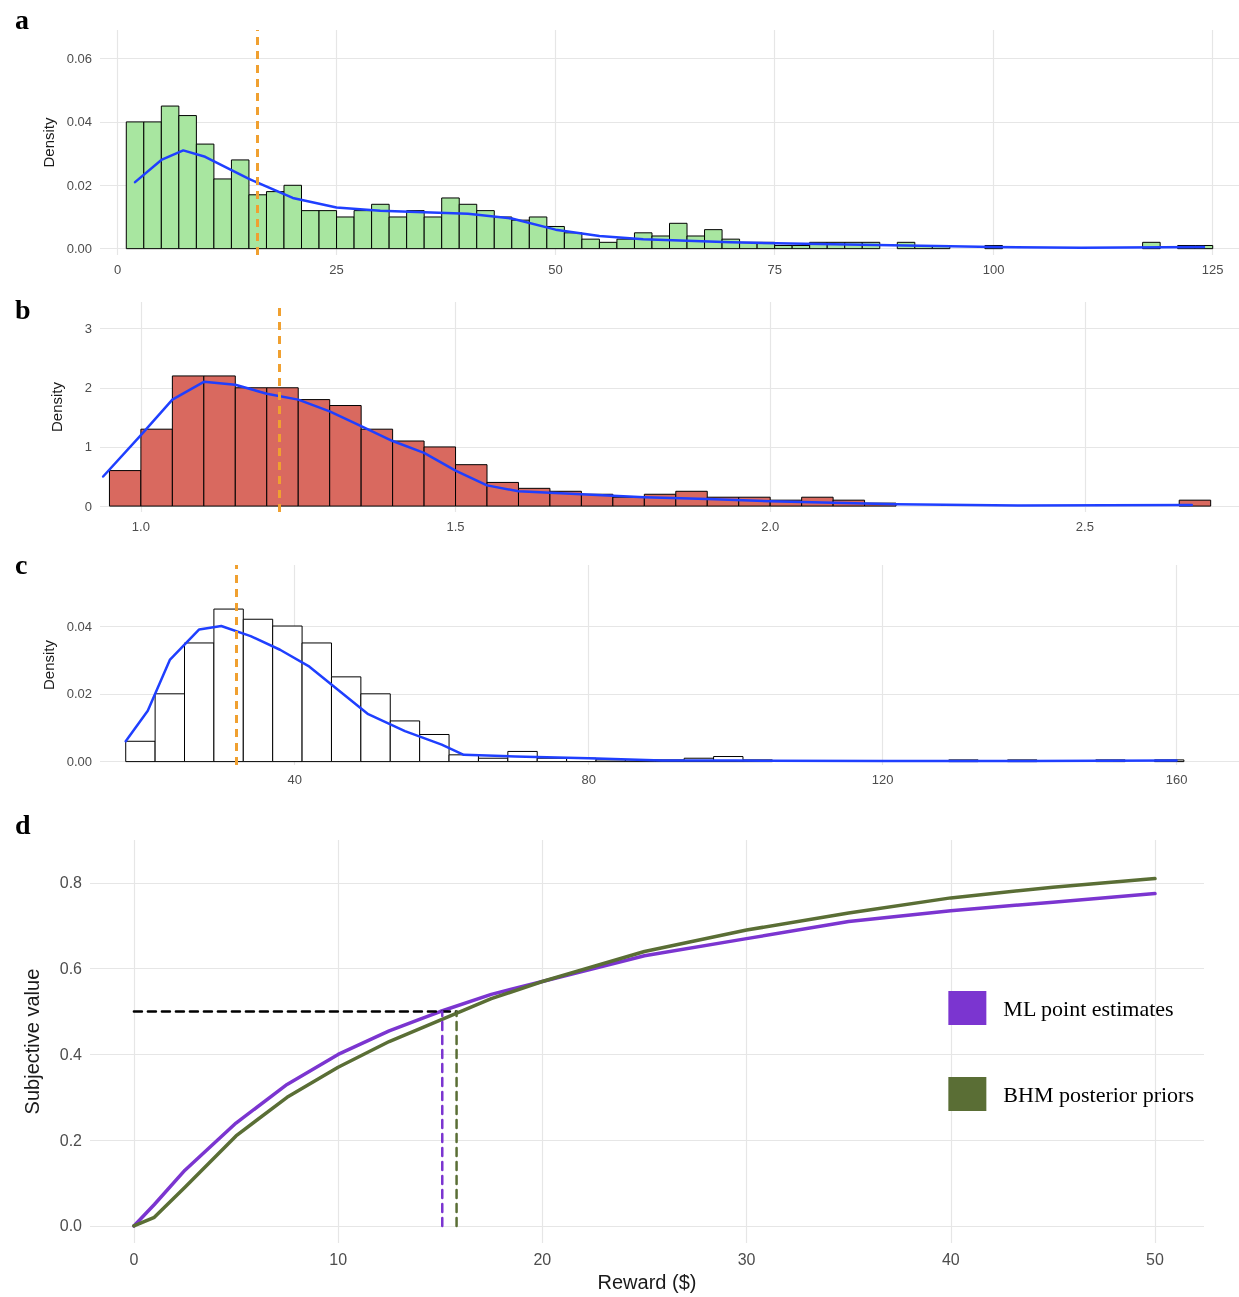 Image resolution: width=1239 pixels, height=1297 pixels. What do you see at coordinates (1098, 1094) in the screenshot?
I see `legend-label: BHM posterior priors` at bounding box center [1098, 1094].